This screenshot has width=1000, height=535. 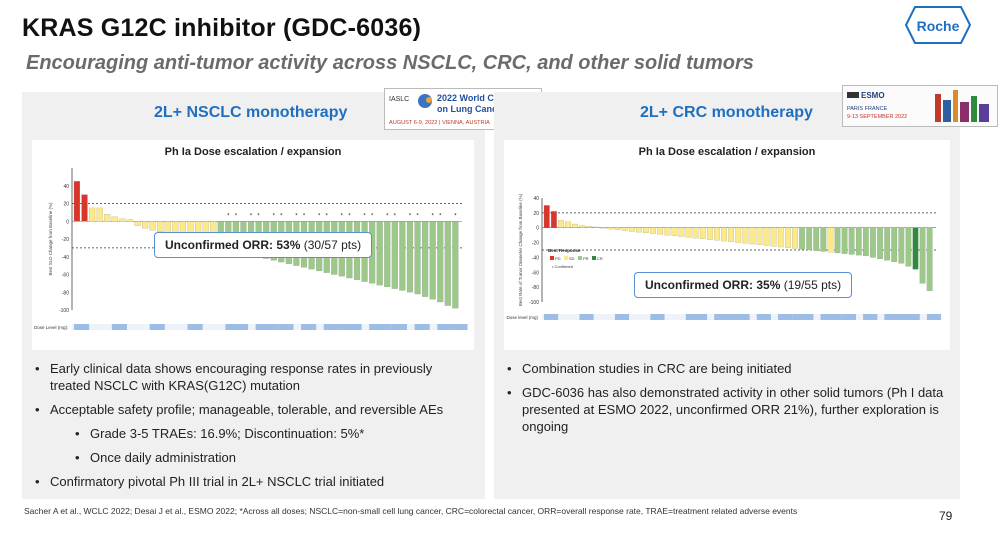 I want to click on esmo-badge-line2: PARIS FRANCE, so click(x=867, y=109).